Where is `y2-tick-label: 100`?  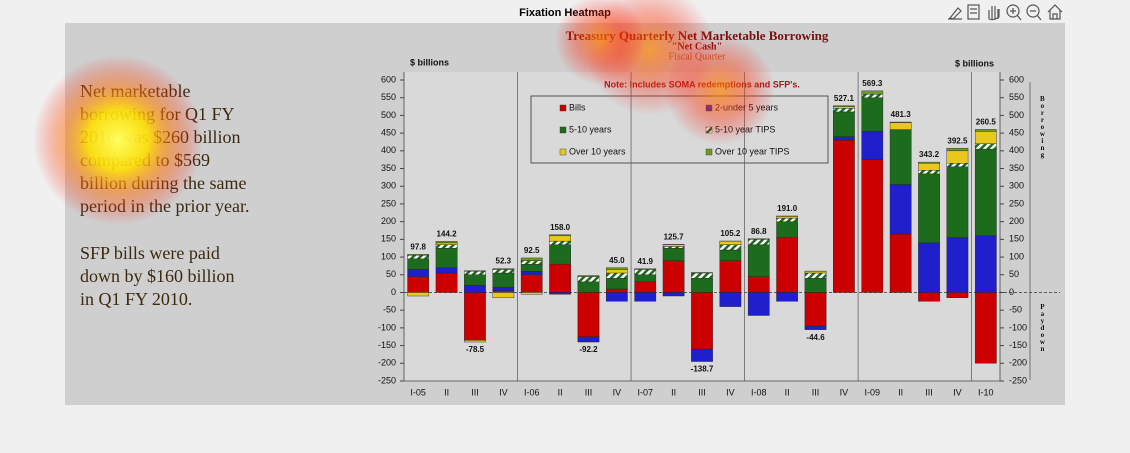
y2-tick-label: 100 is located at coordinates (1016, 256).